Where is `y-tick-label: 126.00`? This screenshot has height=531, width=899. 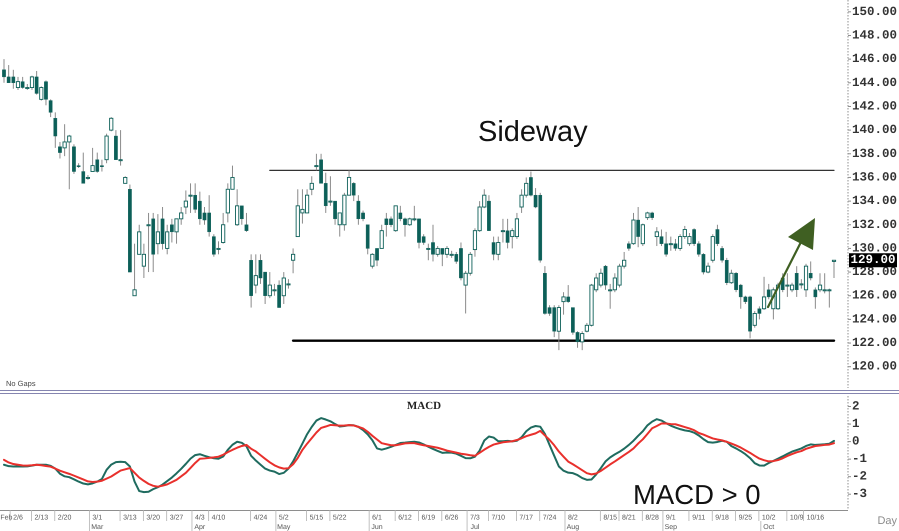
y-tick-label: 126.00 is located at coordinates (875, 295).